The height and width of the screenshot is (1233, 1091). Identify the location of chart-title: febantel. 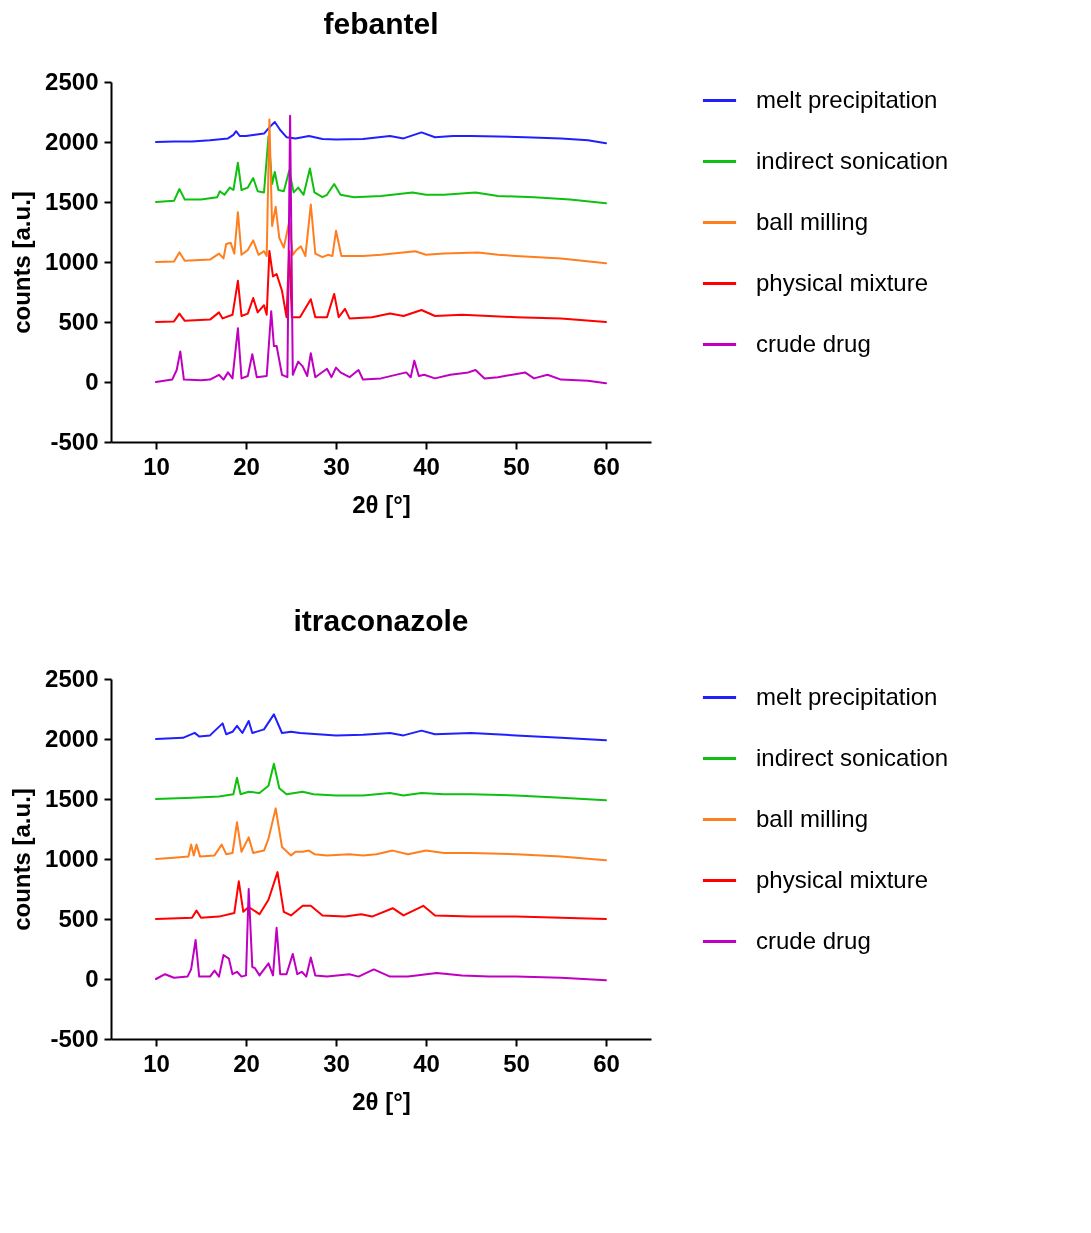
(381, 23).